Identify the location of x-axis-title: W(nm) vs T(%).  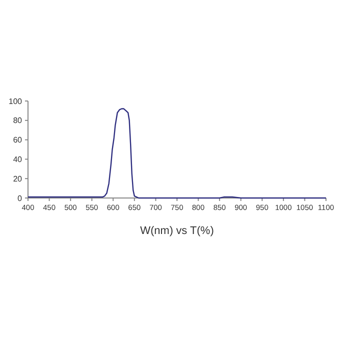
(177, 231).